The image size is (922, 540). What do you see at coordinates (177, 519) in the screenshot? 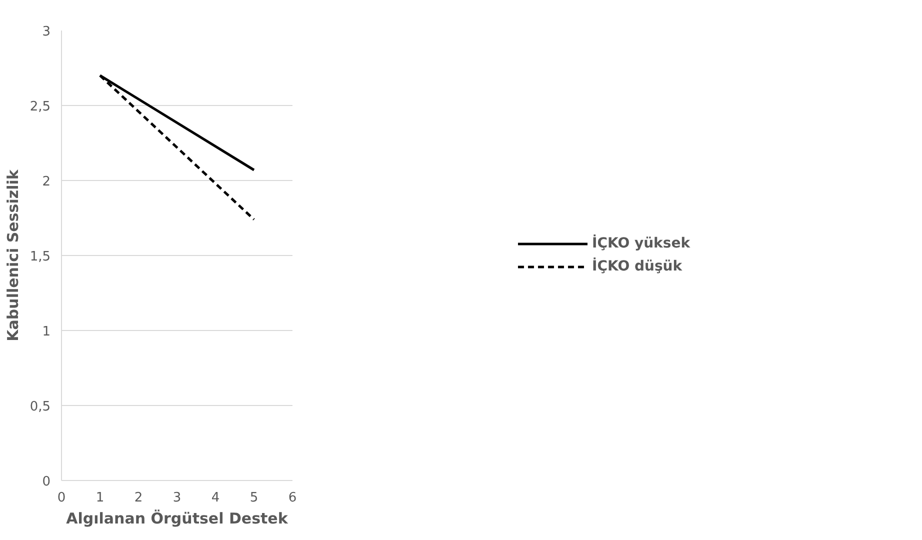
I see `x-axis-title: Algılanan Örgütsel Destek` at bounding box center [177, 519].